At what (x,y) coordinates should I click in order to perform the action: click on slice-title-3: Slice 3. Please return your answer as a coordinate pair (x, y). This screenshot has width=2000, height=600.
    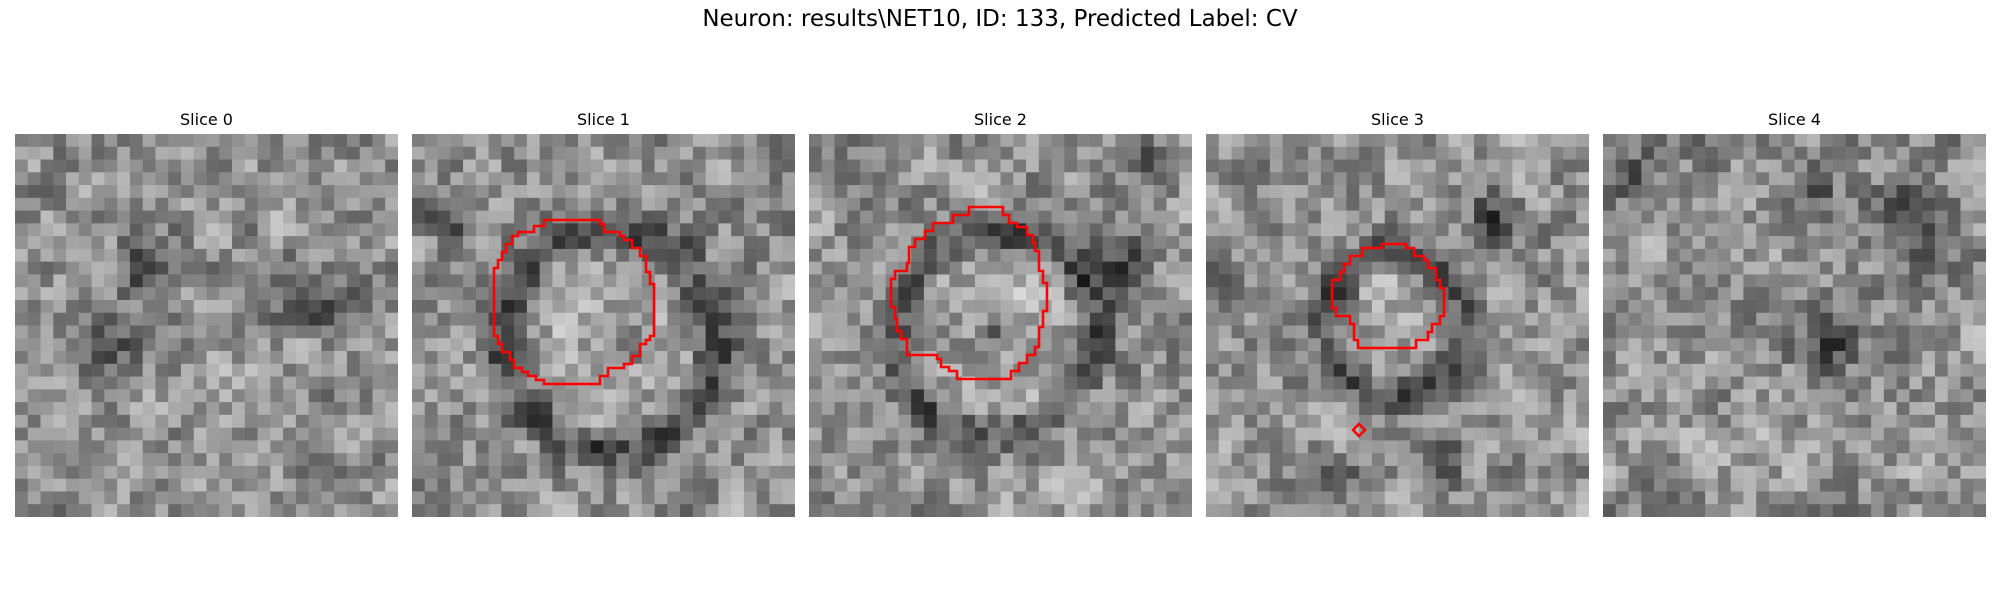
    Looking at the image, I should click on (1397, 119).